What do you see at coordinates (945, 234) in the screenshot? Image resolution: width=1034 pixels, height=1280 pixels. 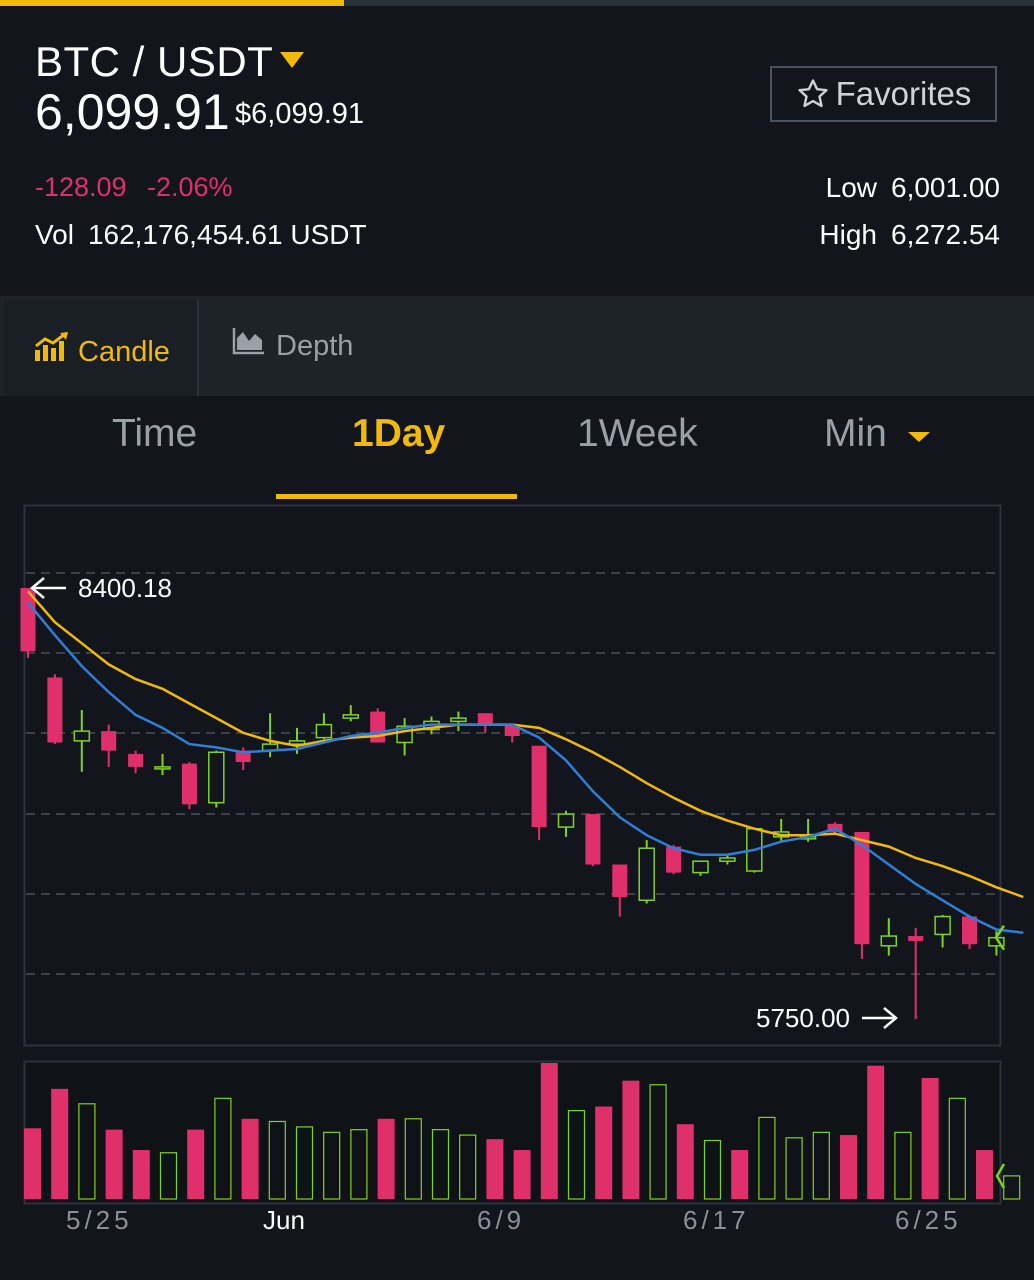 I see `high-value: 6,272.54` at bounding box center [945, 234].